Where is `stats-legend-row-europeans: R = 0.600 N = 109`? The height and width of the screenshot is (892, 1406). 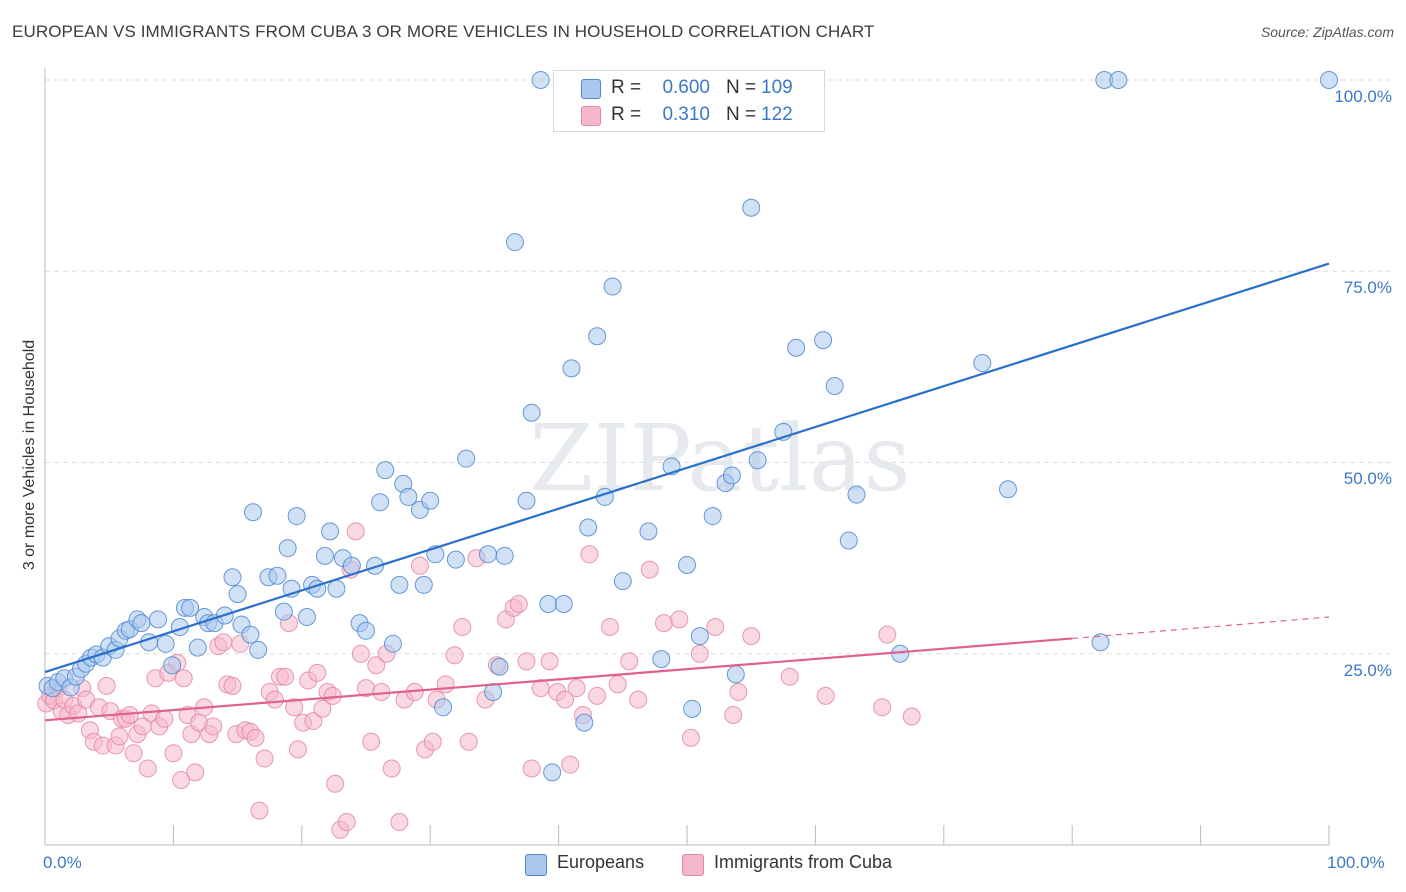
stats-legend-row-europeans: R = 0.600 N = 109 is located at coordinates (689, 89).